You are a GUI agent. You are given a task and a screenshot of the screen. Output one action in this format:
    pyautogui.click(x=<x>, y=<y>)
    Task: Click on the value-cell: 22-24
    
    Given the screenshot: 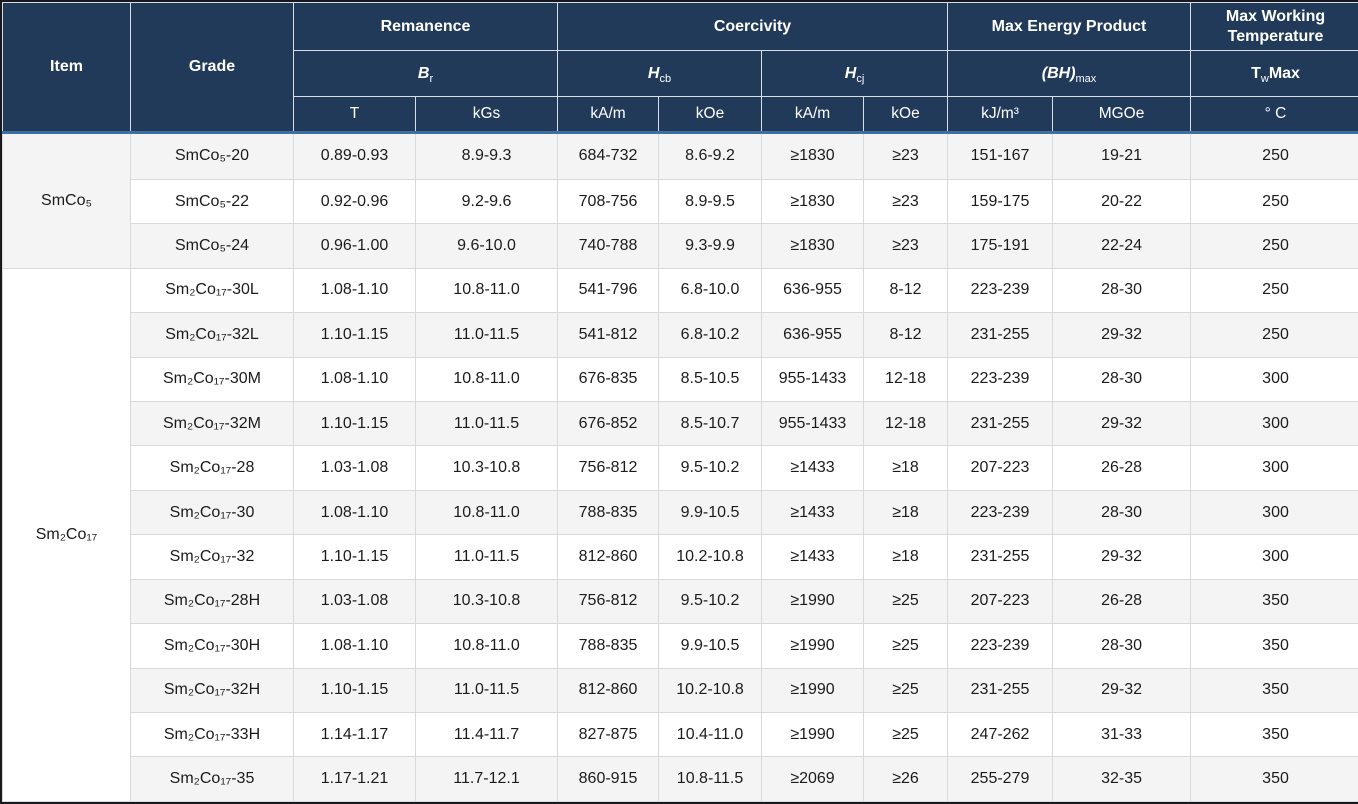 What is the action you would take?
    pyautogui.click(x=1122, y=246)
    